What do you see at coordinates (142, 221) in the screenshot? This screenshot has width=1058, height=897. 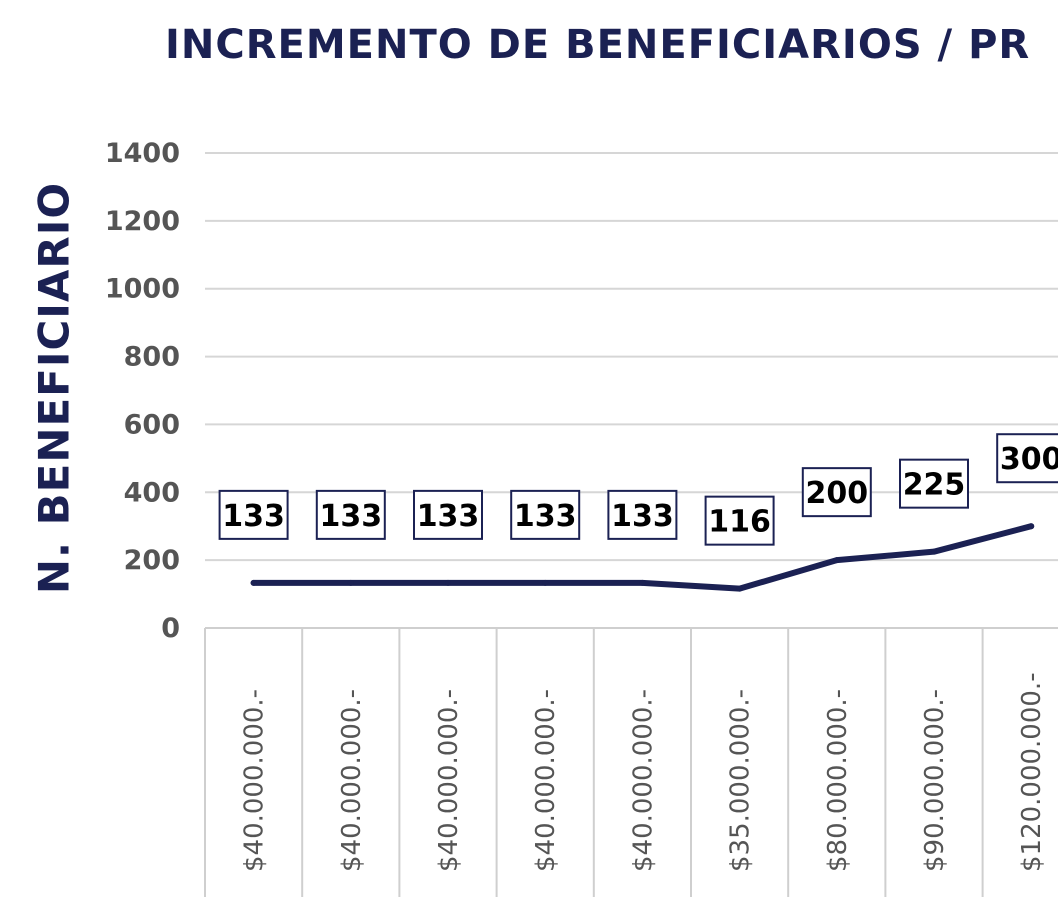 I see `y-tick-label: 1200` at bounding box center [142, 221].